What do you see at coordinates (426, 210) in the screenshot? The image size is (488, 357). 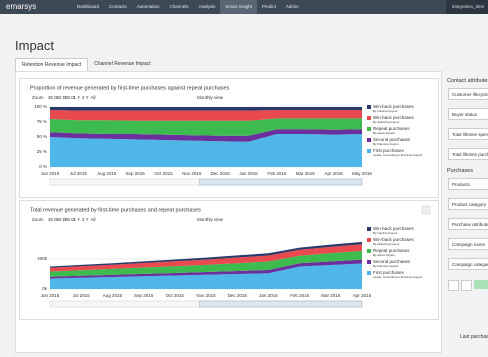 I see `download-button` at bounding box center [426, 210].